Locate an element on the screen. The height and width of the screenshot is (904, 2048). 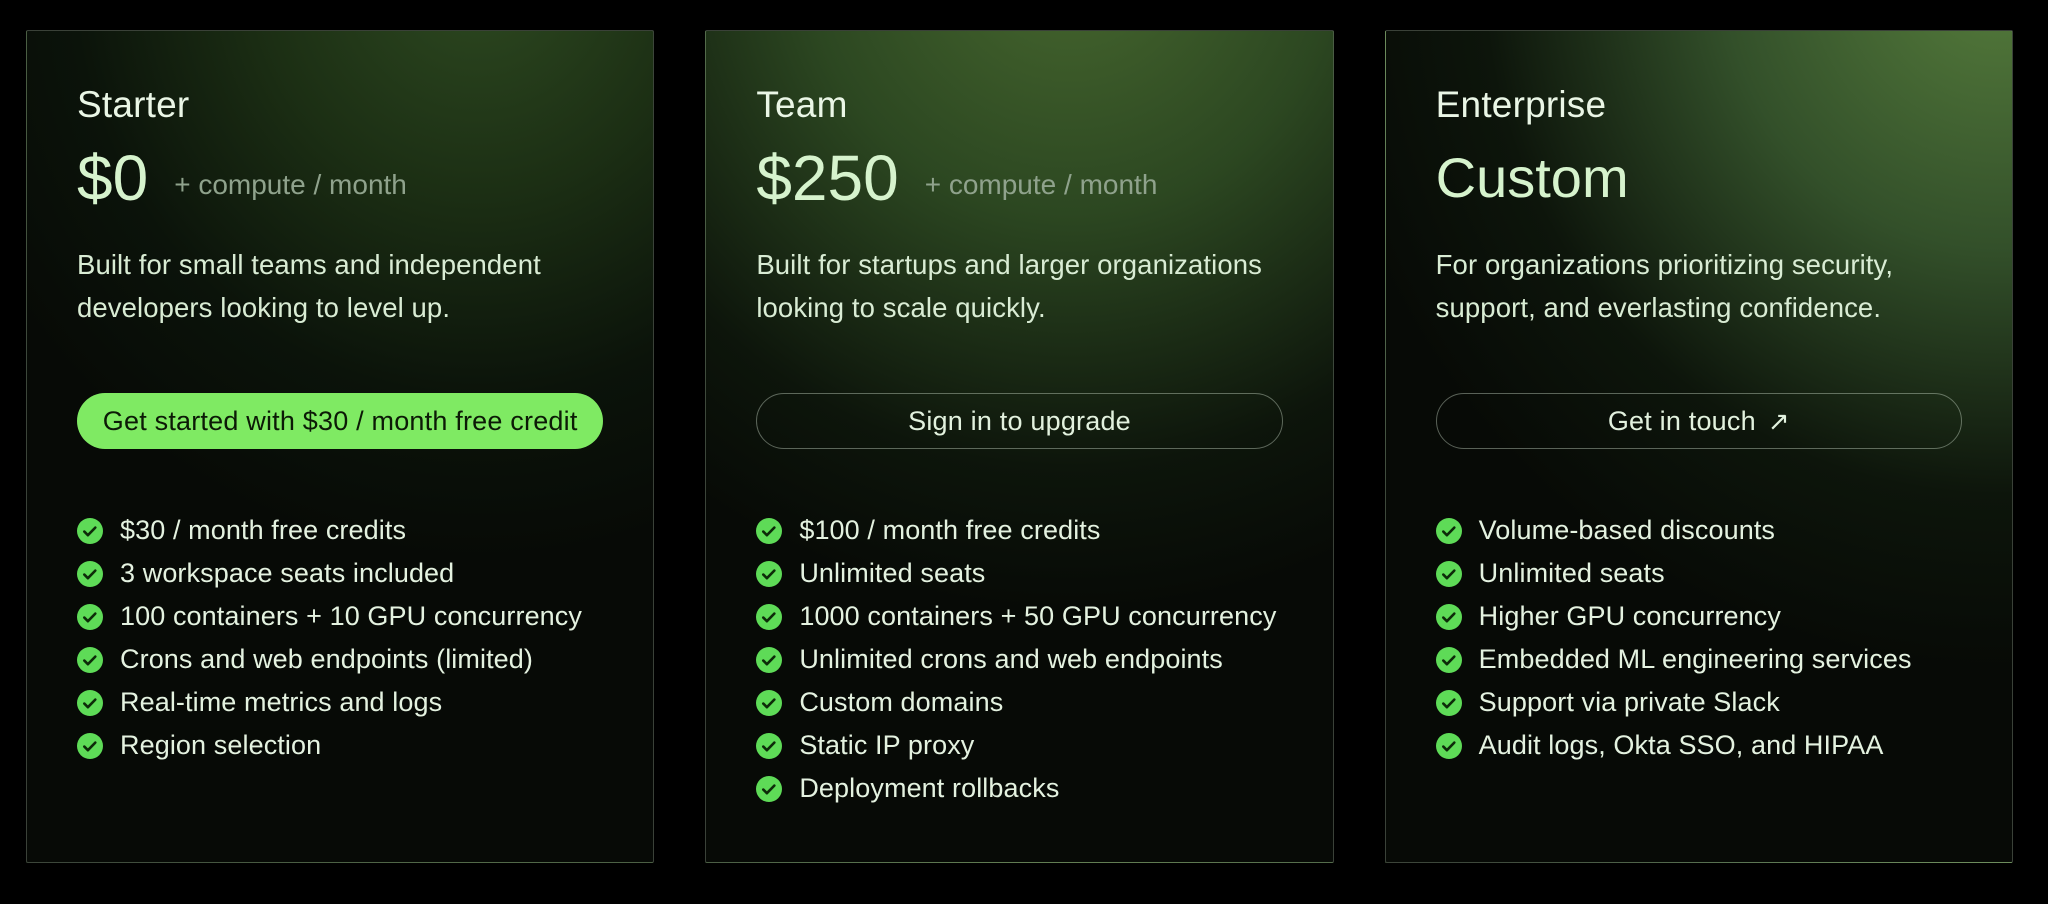
feature-item: $100 / month free credits is located at coordinates (1019, 530).